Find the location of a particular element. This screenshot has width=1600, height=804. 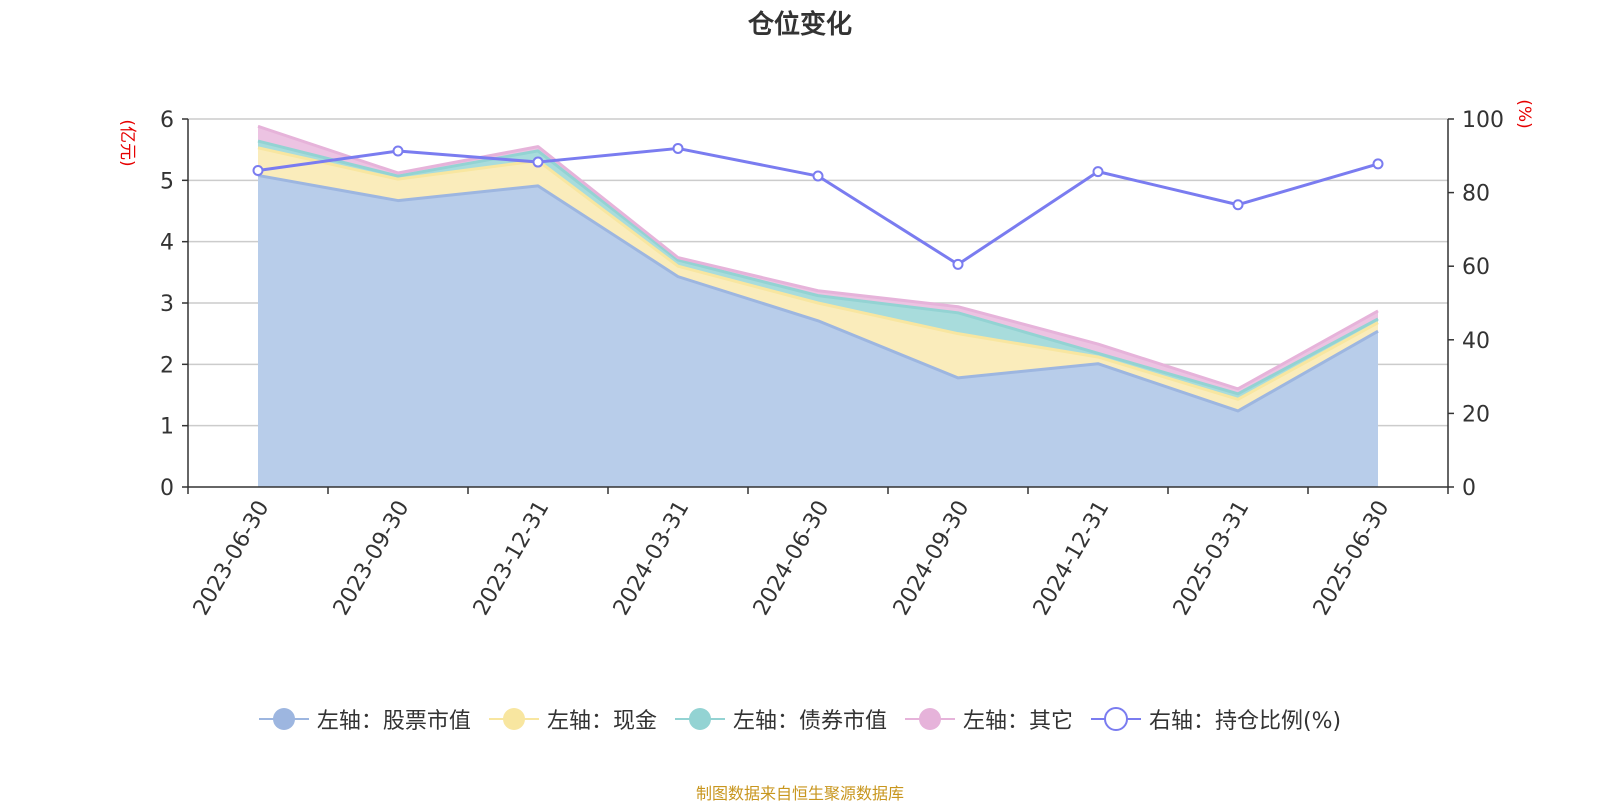

legend: 左轴：股票市值 左轴：现金 左轴：债券市值 左轴：其它 右轴：持仓比例(%) is located at coordinates (800, 719).